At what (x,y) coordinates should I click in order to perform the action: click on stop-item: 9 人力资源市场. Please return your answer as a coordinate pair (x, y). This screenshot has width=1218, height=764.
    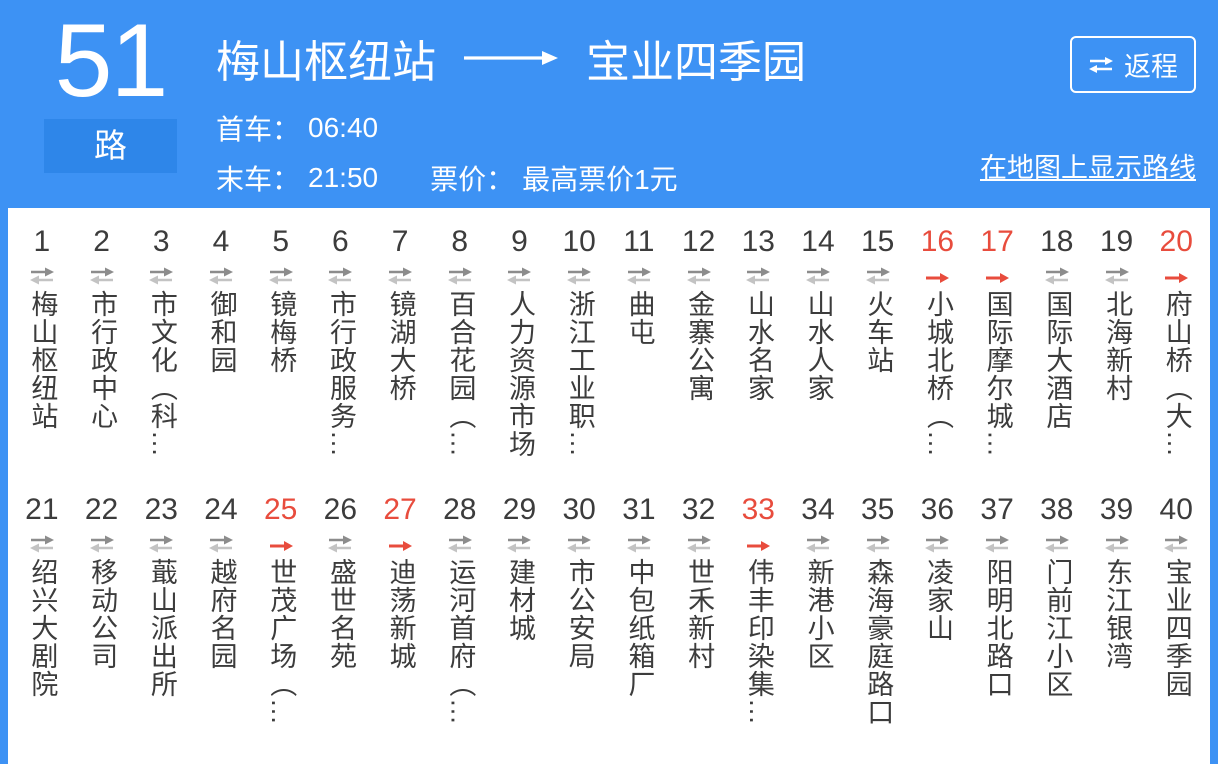
    Looking at the image, I should click on (520, 352).